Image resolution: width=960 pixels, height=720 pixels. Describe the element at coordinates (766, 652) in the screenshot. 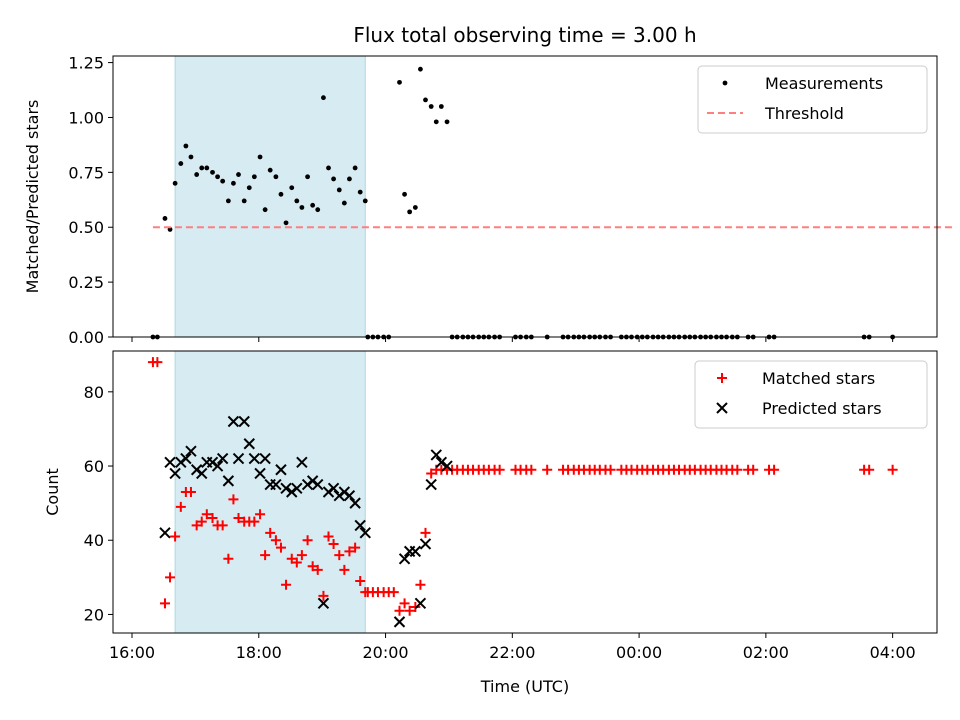

I see `x-tick-label: 02:00` at that location.